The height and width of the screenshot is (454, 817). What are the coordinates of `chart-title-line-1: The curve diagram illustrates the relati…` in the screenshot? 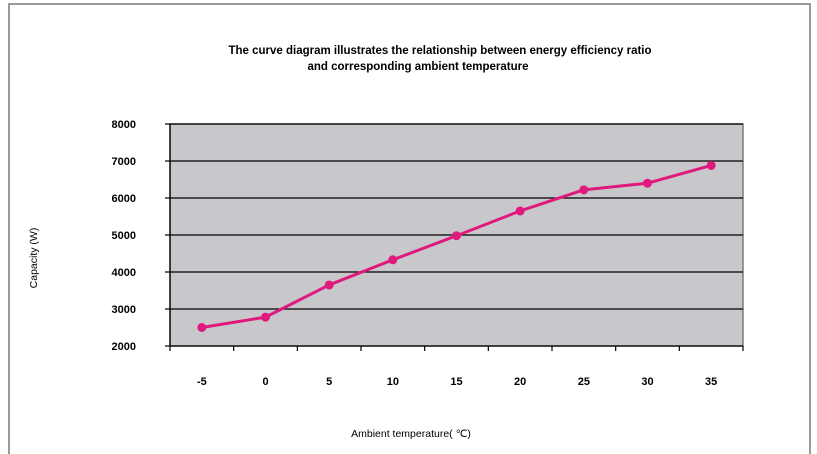 It's located at (439, 51).